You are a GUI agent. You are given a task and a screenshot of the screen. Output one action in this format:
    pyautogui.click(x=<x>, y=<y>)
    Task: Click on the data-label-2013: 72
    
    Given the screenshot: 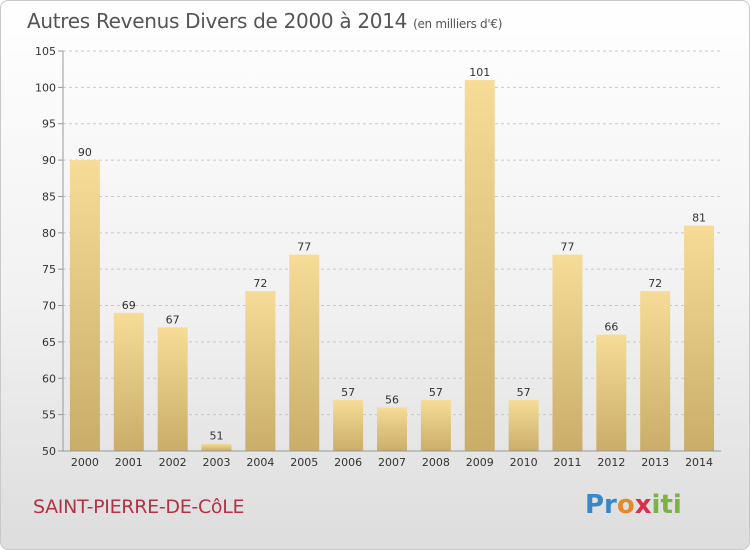 What is the action you would take?
    pyautogui.click(x=655, y=283)
    